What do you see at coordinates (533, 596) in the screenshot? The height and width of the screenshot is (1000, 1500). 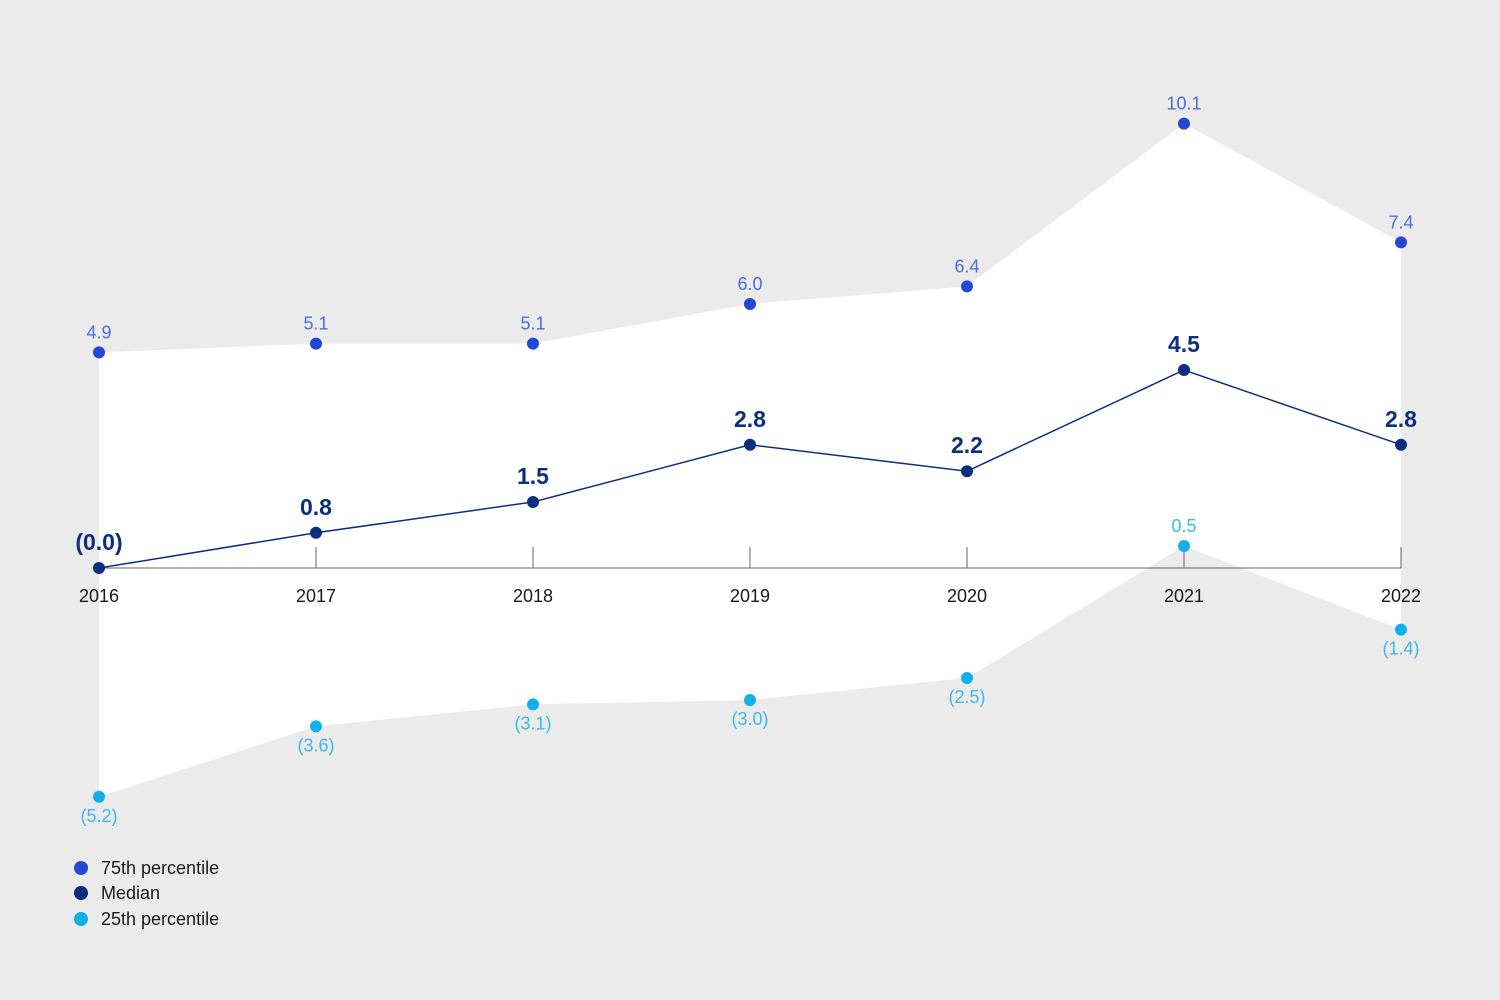 I see `x-tick-label: 2018` at bounding box center [533, 596].